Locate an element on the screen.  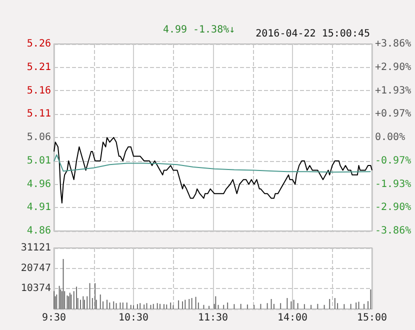
y2-tick-label: -3.86% is located at coordinates (393, 231).